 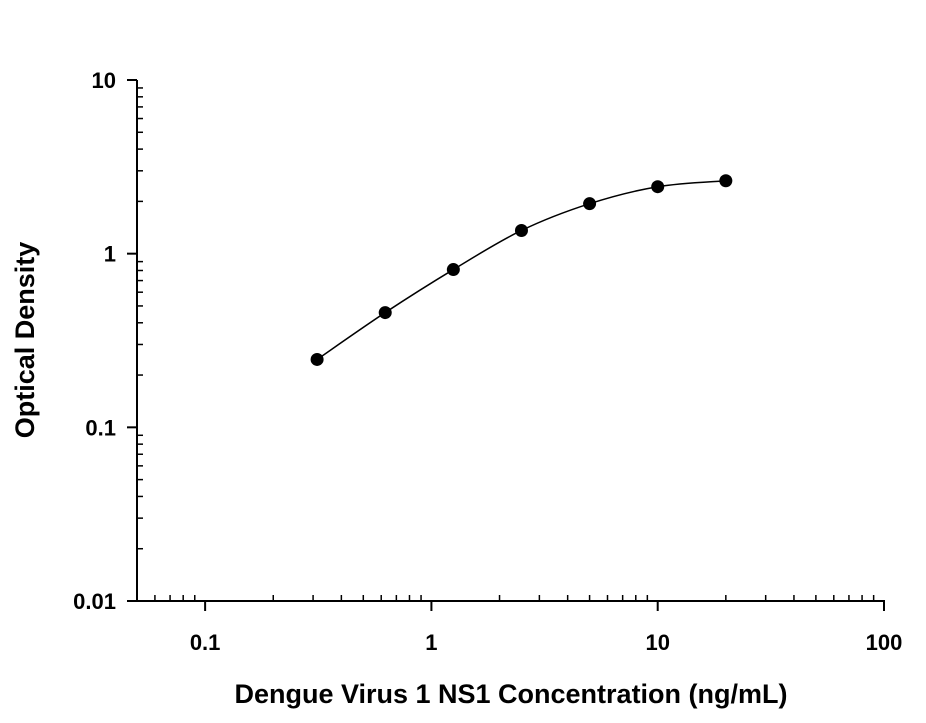 What do you see at coordinates (510, 694) in the screenshot?
I see `x-axis-label: Dengue Virus 1 NS1 Concentration (ng/mL)` at bounding box center [510, 694].